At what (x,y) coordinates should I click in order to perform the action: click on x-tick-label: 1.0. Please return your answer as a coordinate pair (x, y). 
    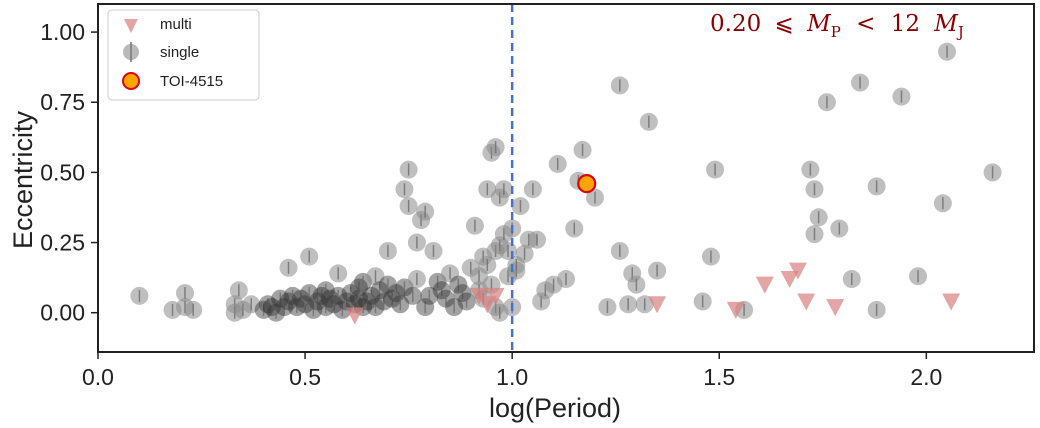
    Looking at the image, I should click on (512, 377).